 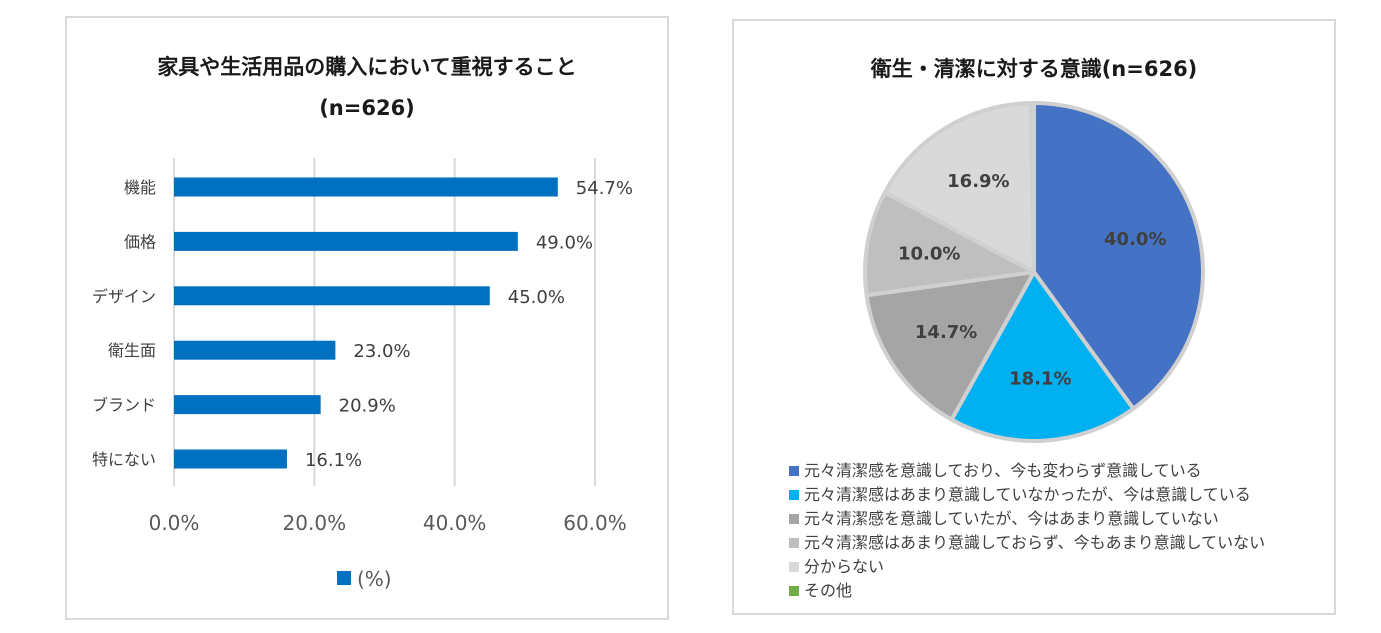 What do you see at coordinates (595, 523) in the screenshot?
I see `x-tick-label: 60.0%` at bounding box center [595, 523].